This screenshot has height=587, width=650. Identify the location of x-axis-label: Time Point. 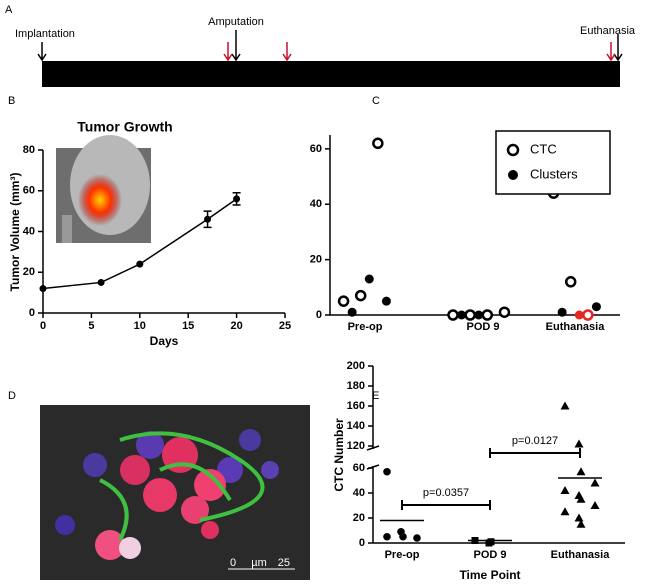
(489, 575).